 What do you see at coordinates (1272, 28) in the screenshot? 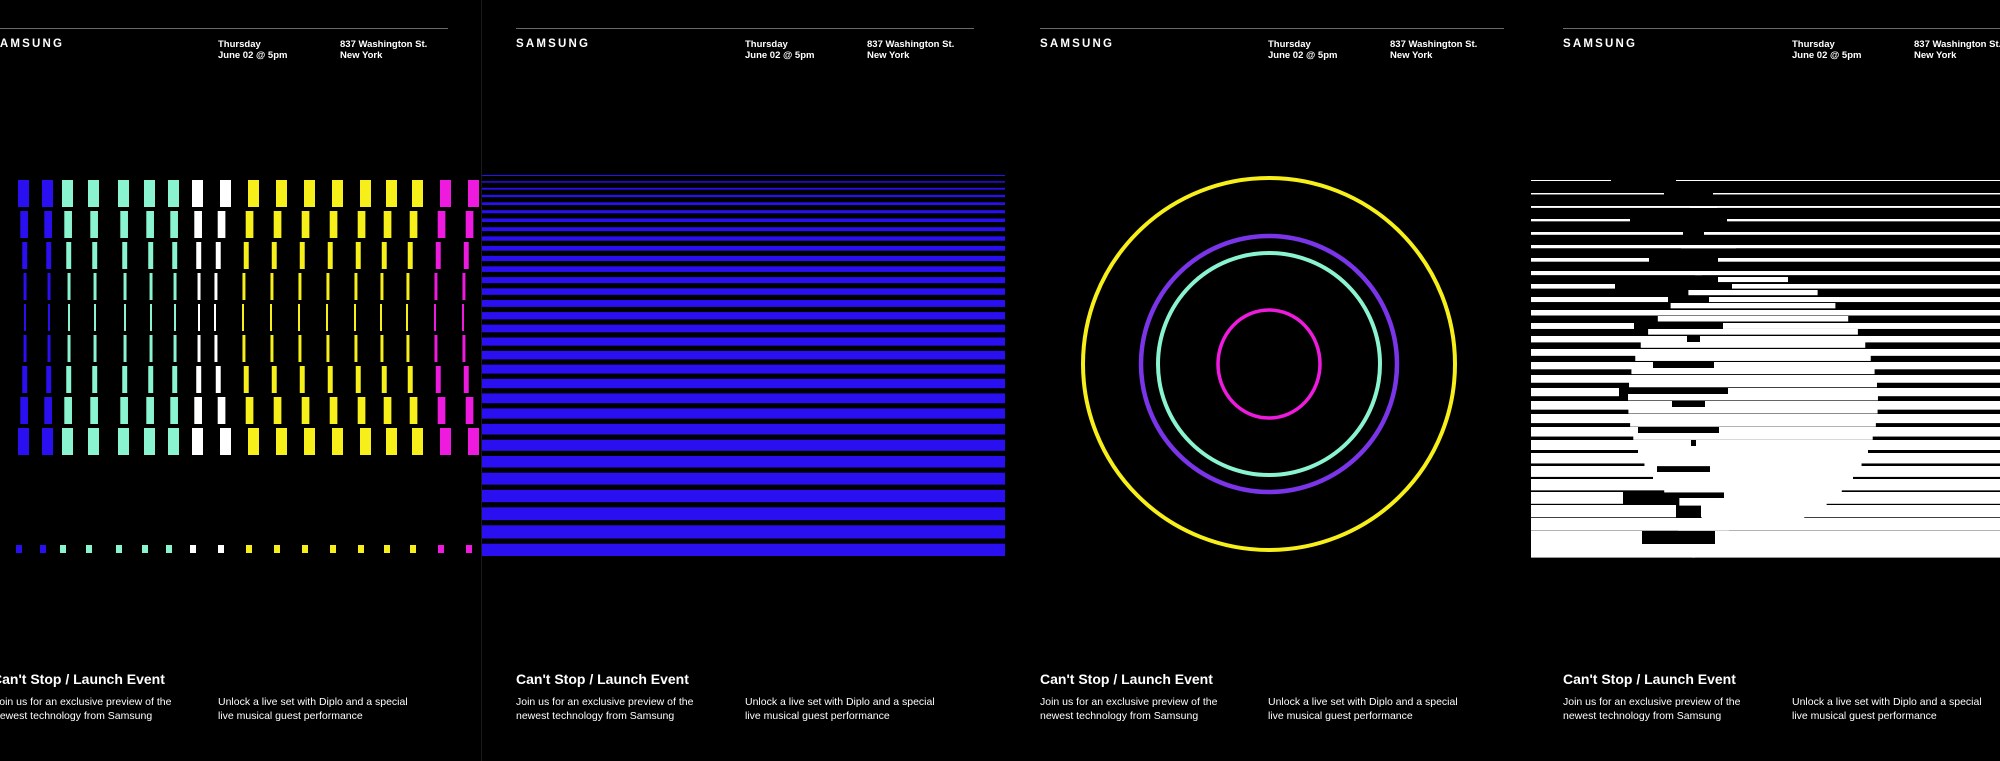
I see `header-rule` at bounding box center [1272, 28].